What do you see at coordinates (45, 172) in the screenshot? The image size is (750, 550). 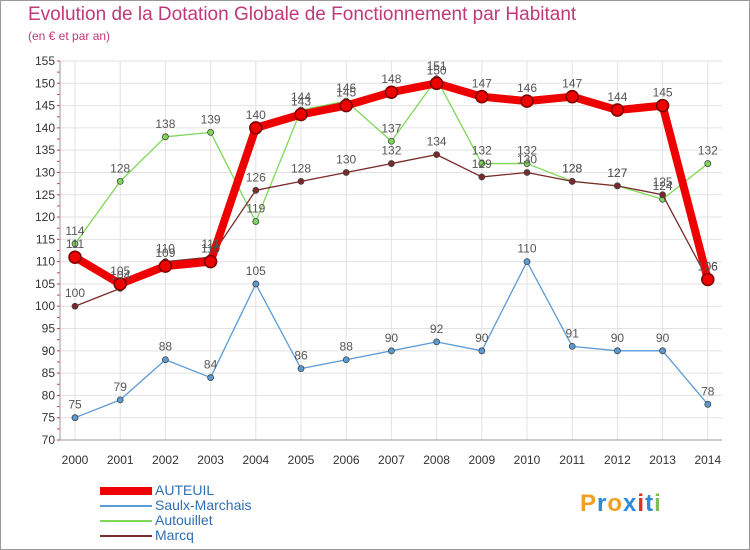 I see `y-tick-label: 130` at bounding box center [45, 172].